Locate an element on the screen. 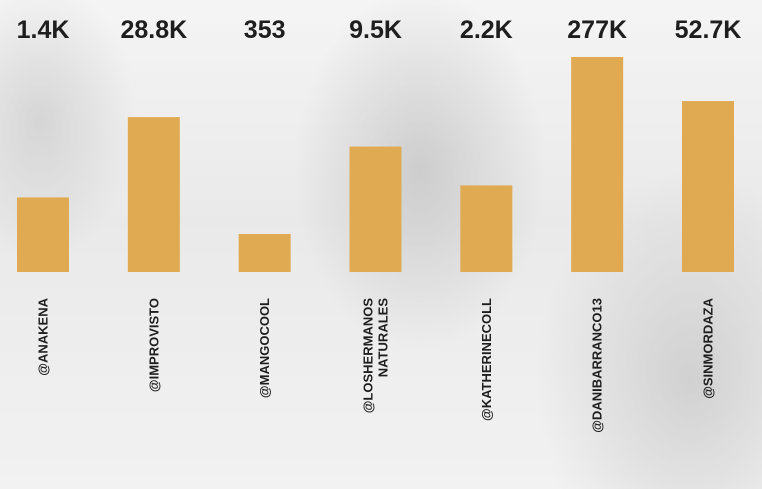 This screenshot has width=762, height=489. value-label-6: 52.7K is located at coordinates (708, 30).